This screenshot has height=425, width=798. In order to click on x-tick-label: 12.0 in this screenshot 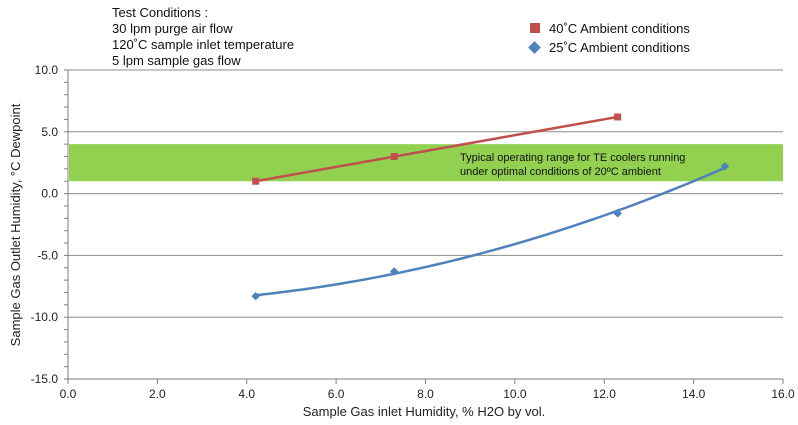, I will do `click(605, 394)`.